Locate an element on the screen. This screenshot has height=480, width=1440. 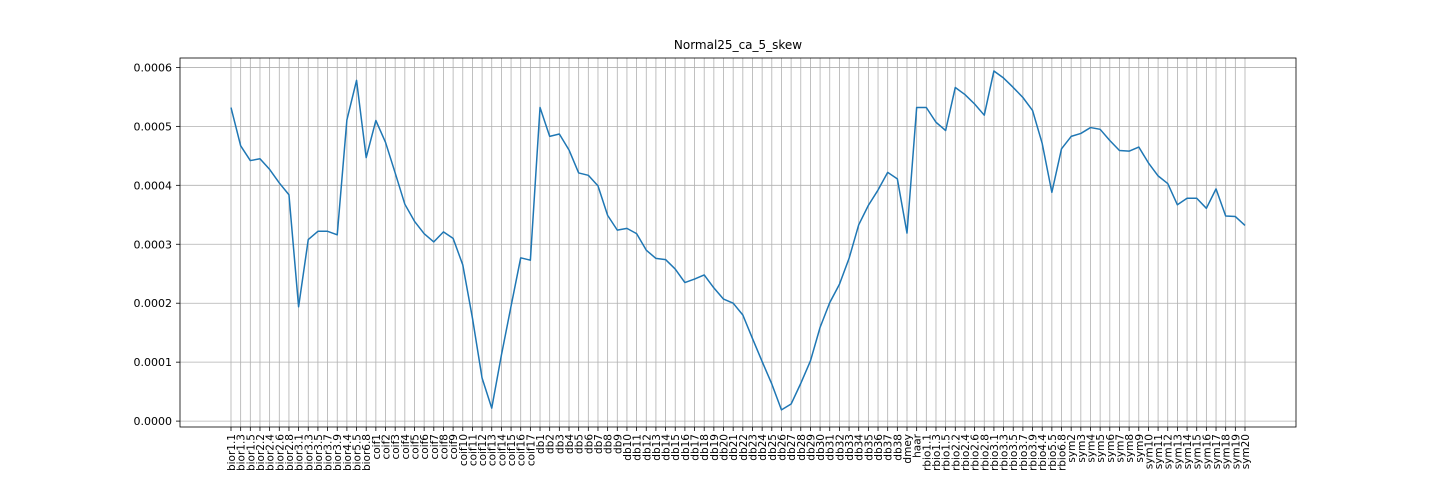
x-tick-label: bior1.3 is located at coordinates (242, 452).